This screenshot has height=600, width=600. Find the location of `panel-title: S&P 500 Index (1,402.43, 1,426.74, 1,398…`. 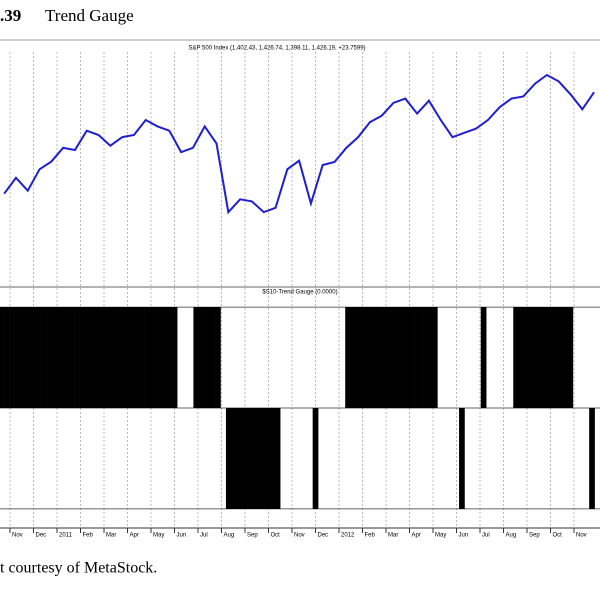

panel-title: S&P 500 Index (1,402.43, 1,426.74, 1,398… is located at coordinates (276, 49).